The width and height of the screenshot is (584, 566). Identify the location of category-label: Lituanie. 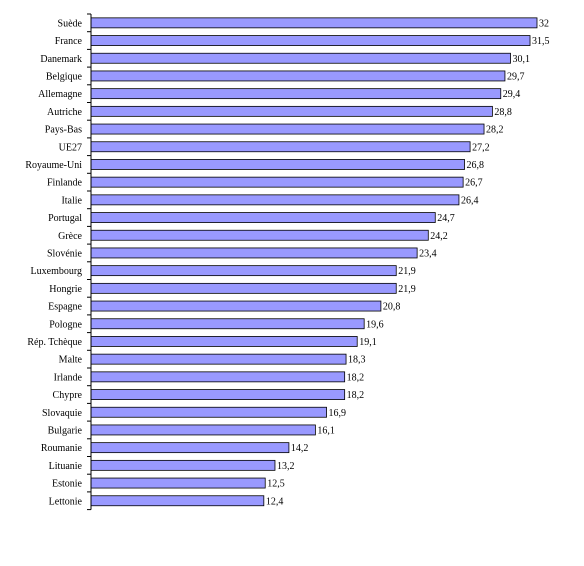
(66, 466).